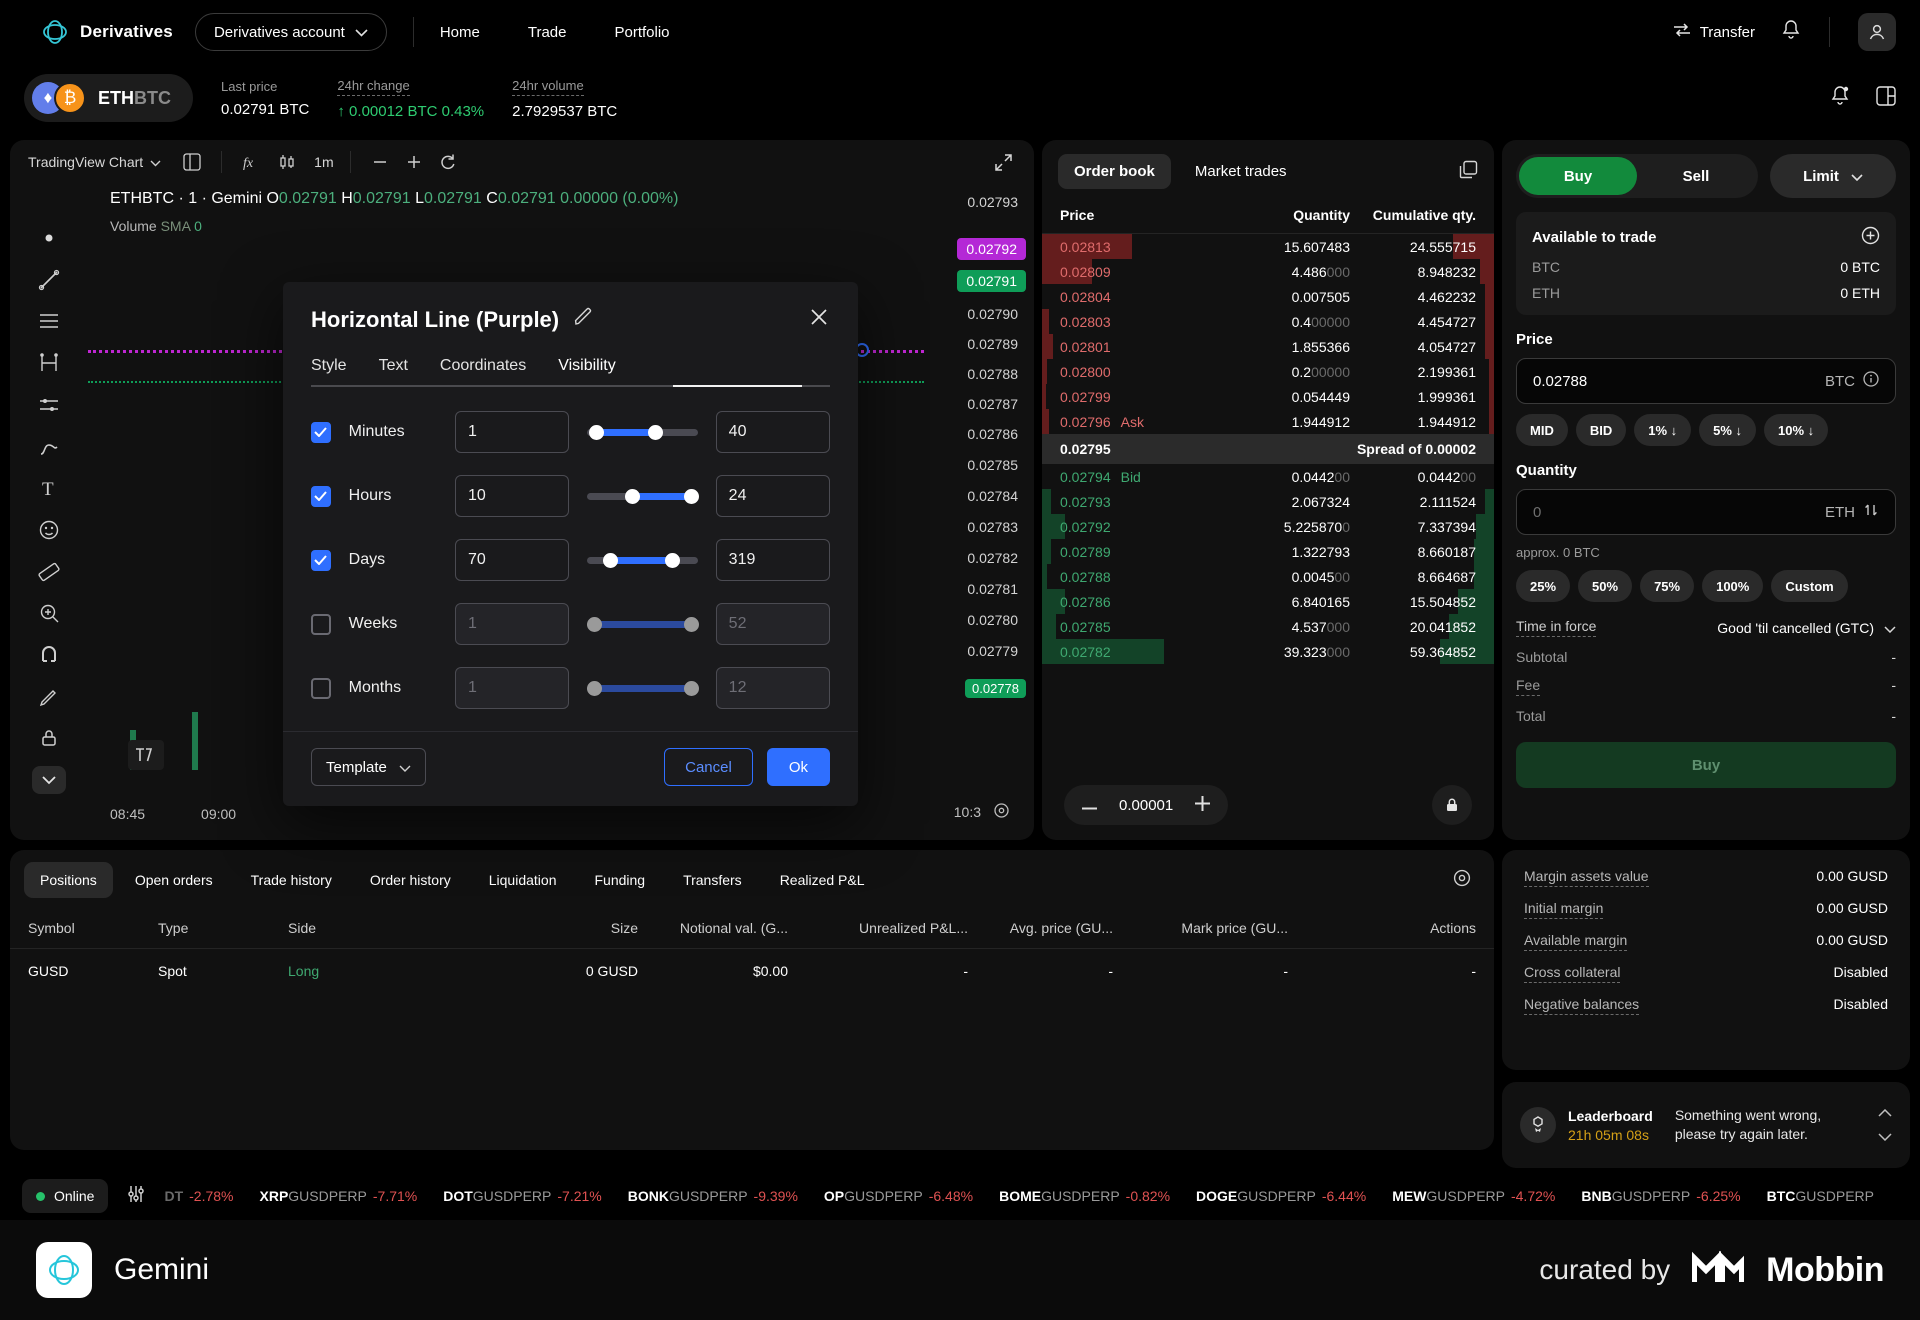 This screenshot has height=1320, width=1920. What do you see at coordinates (643, 496) in the screenshot?
I see `hours-range-slider` at bounding box center [643, 496].